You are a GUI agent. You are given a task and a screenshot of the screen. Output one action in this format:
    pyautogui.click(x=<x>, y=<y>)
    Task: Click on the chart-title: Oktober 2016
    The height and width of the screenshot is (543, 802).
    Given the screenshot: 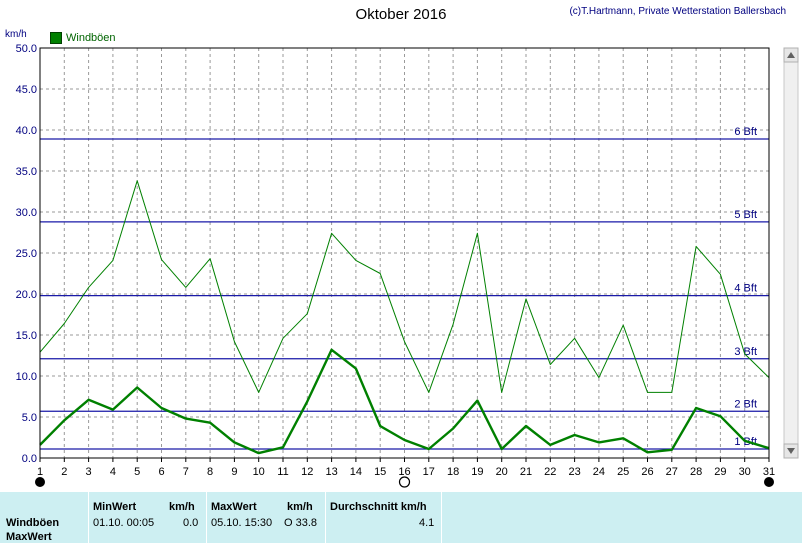 What is the action you would take?
    pyautogui.click(x=401, y=14)
    